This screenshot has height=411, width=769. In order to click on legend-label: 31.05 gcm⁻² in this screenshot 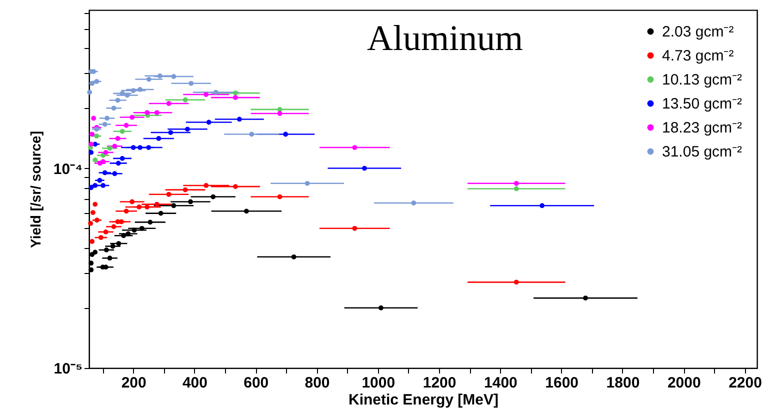, I will do `click(702, 152)`.